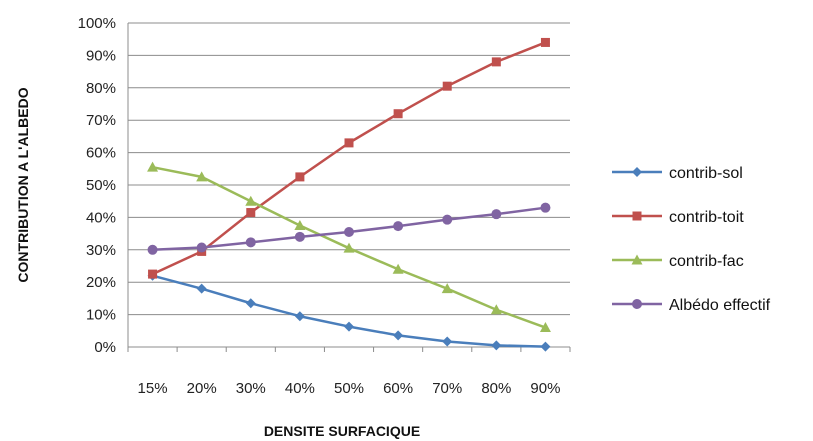  I want to click on y-tick-label: 40%, so click(101, 217).